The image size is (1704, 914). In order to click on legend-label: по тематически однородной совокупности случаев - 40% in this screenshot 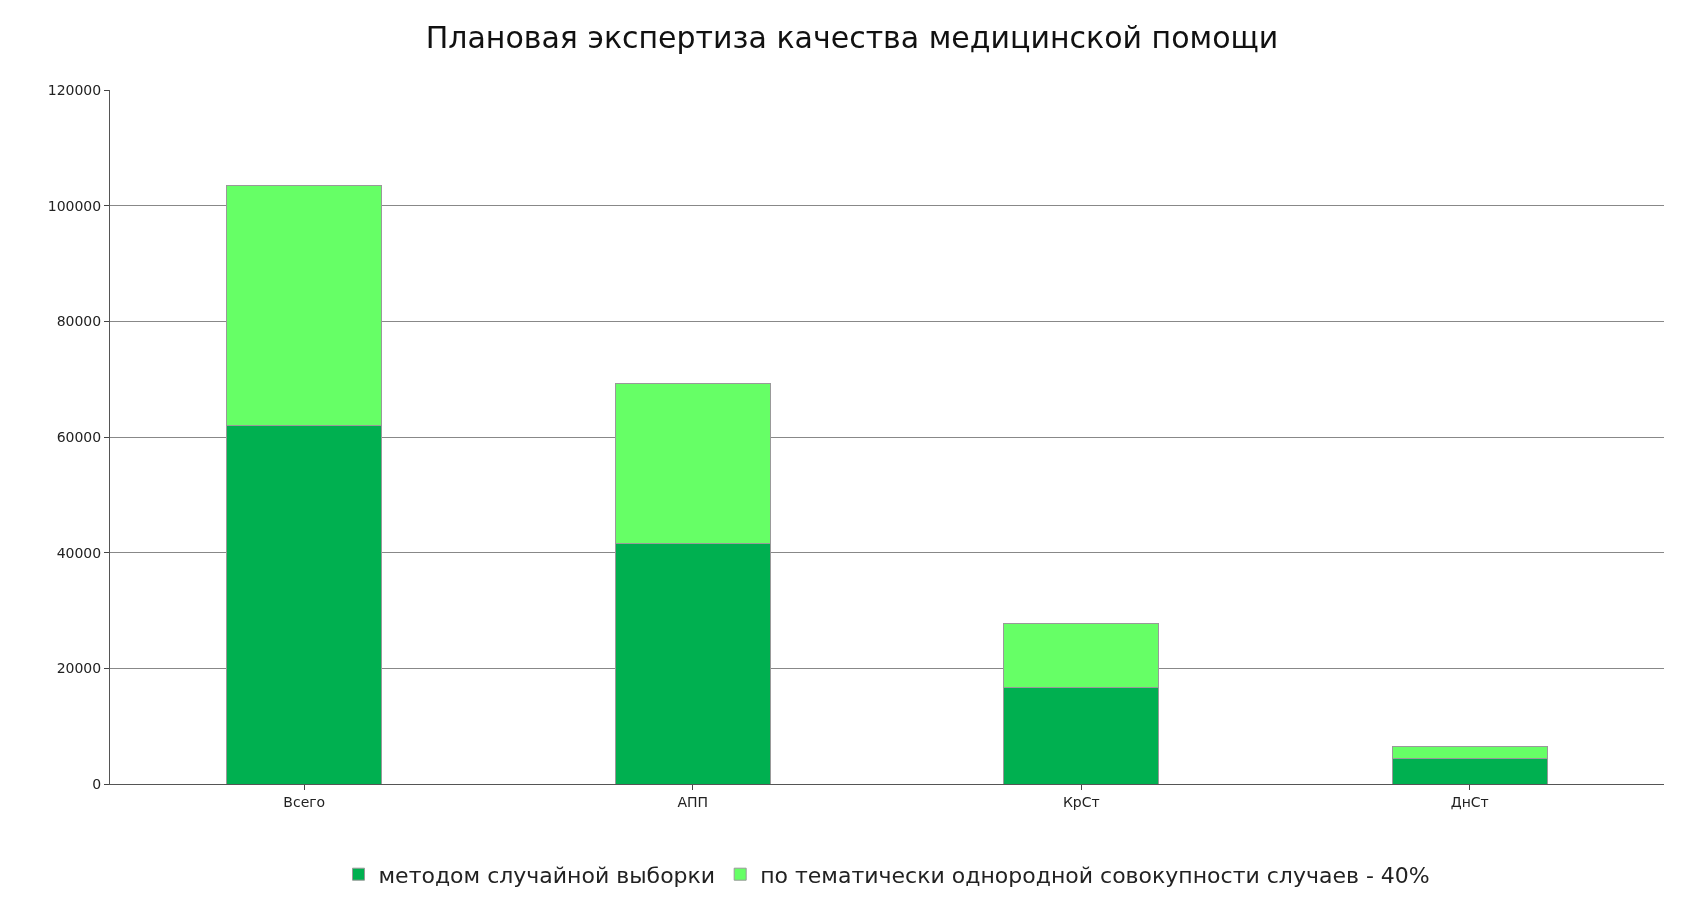, I will do `click(1095, 875)`.